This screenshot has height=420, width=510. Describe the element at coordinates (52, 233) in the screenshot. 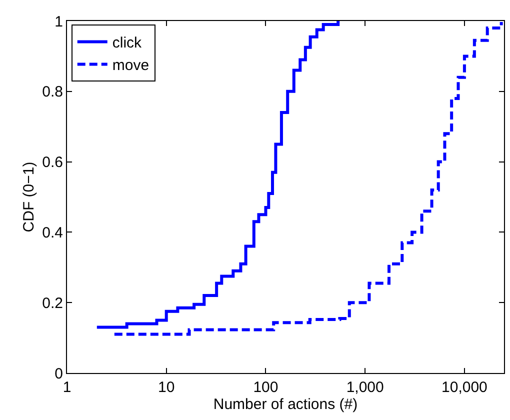

I see `y-tick-label: 0.4` at that location.